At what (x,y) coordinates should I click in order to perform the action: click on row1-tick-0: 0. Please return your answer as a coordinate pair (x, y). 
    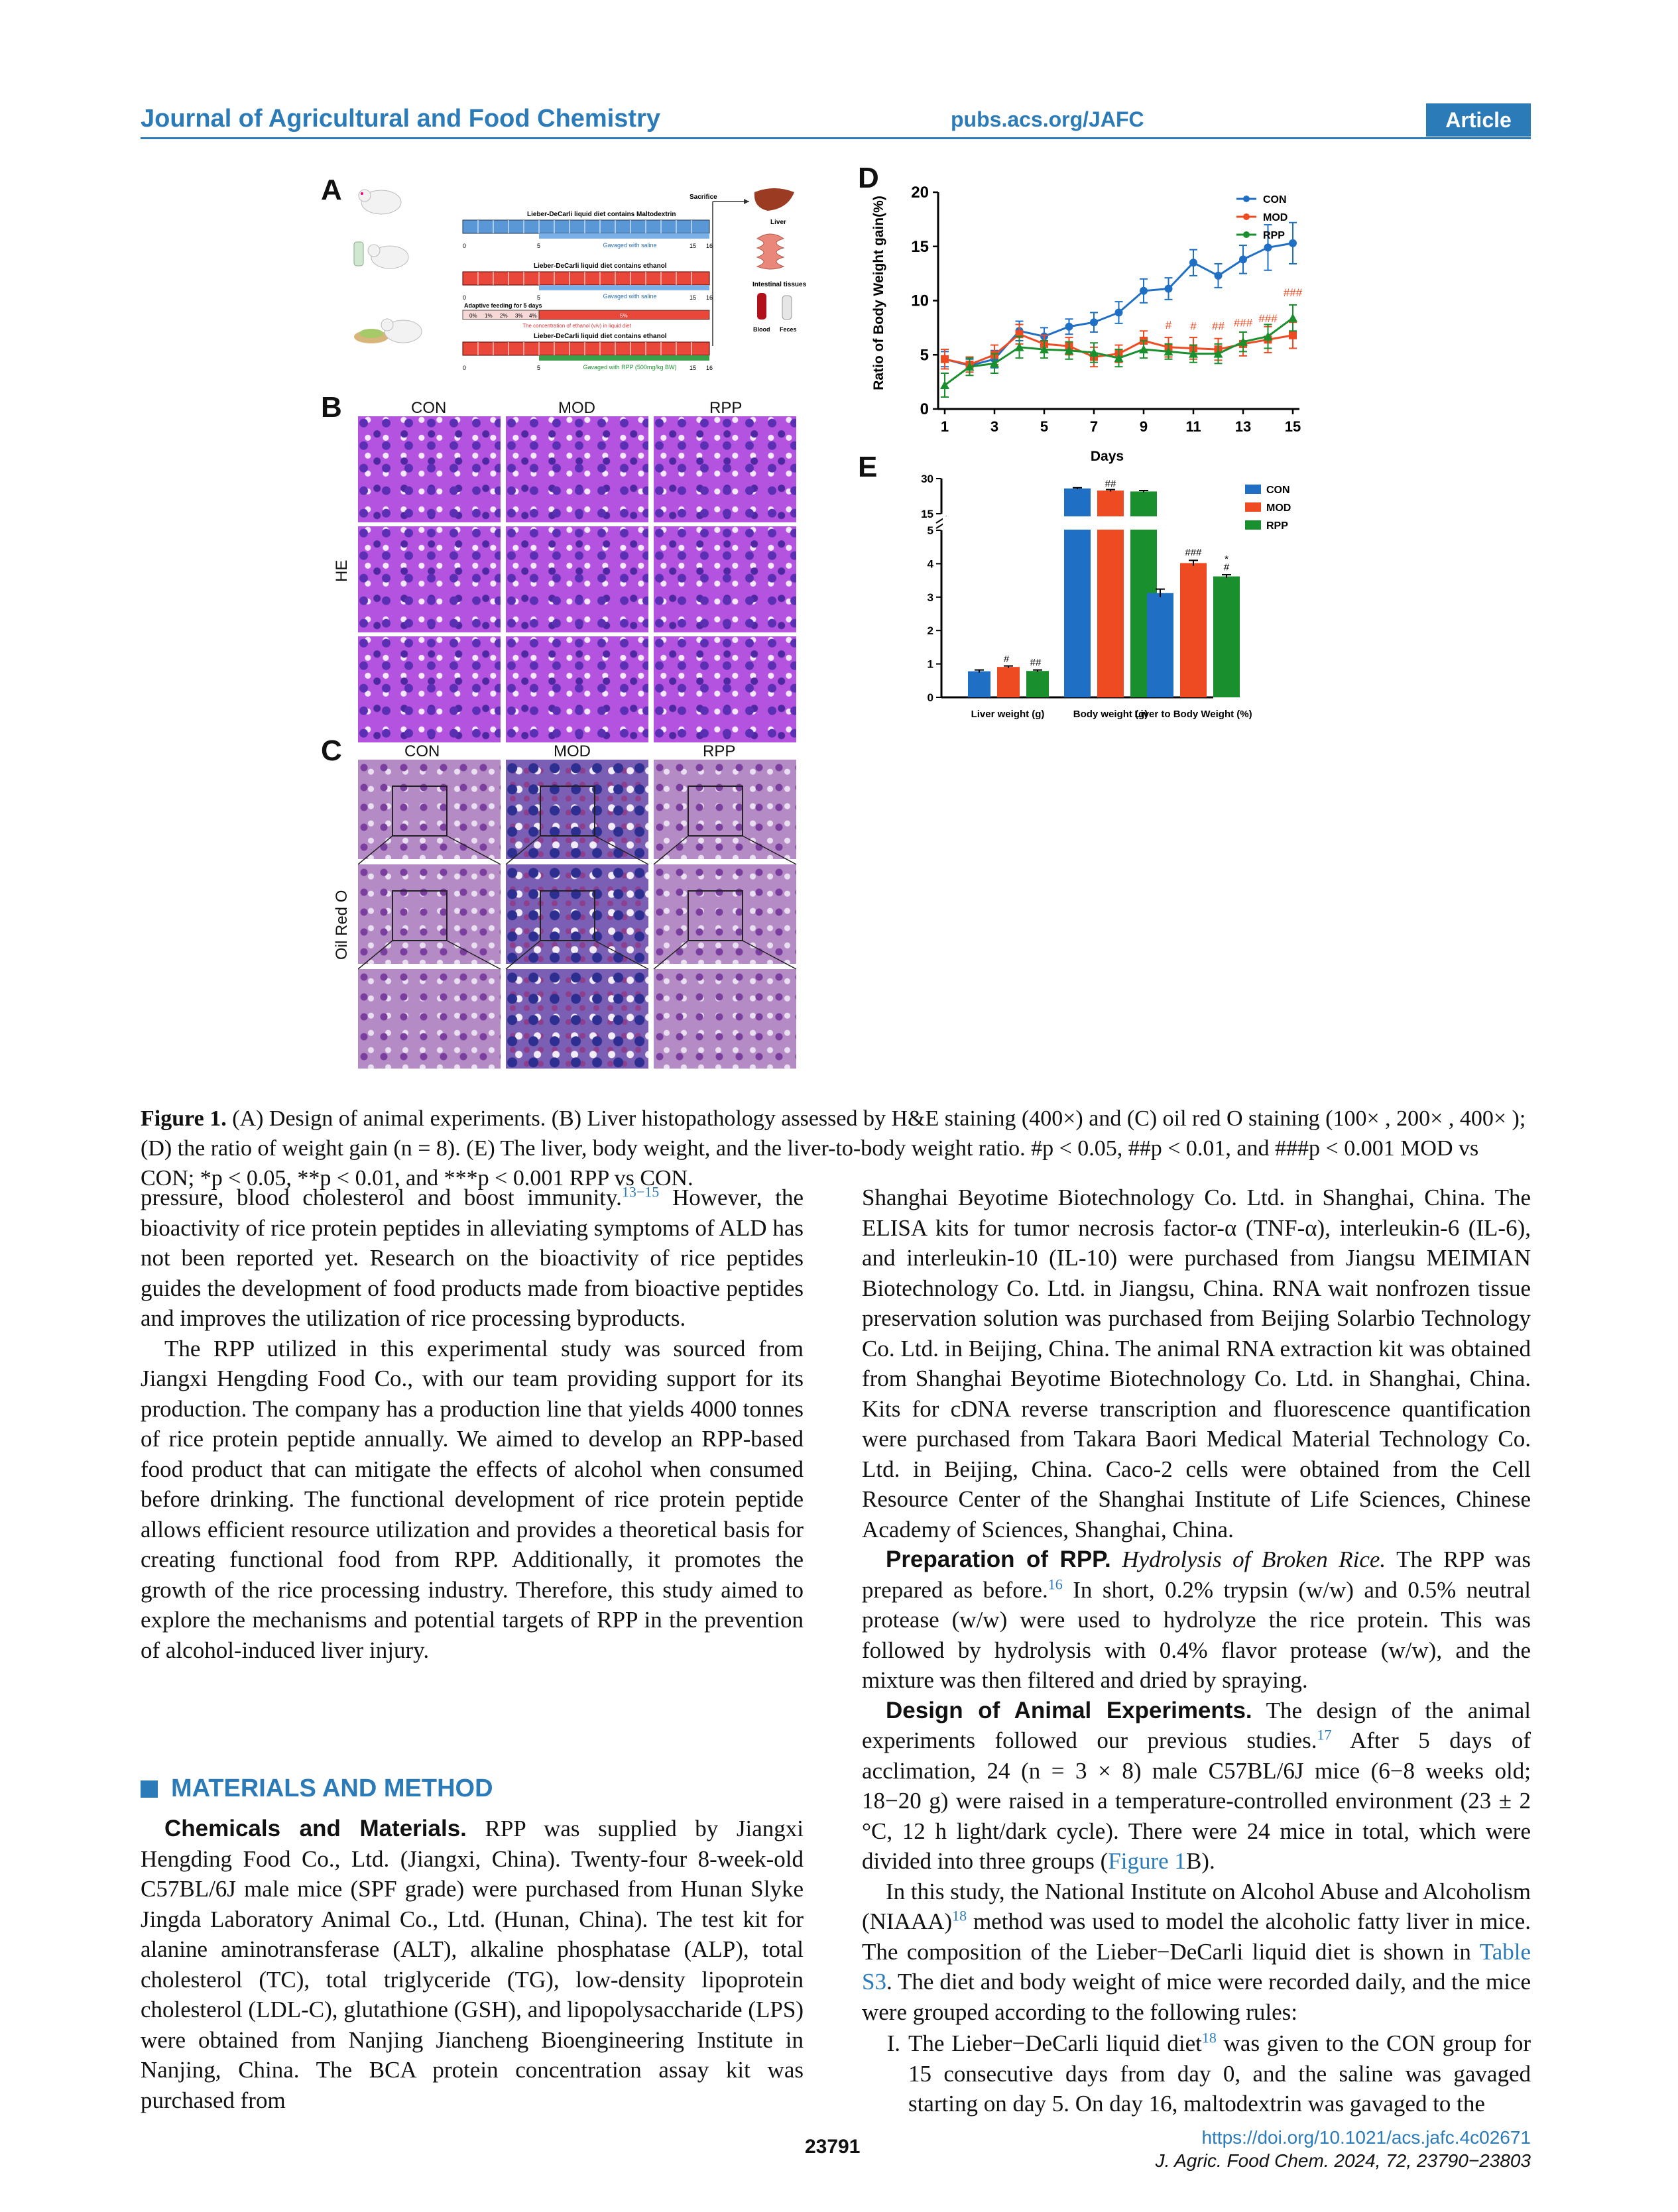
    Looking at the image, I should click on (464, 246).